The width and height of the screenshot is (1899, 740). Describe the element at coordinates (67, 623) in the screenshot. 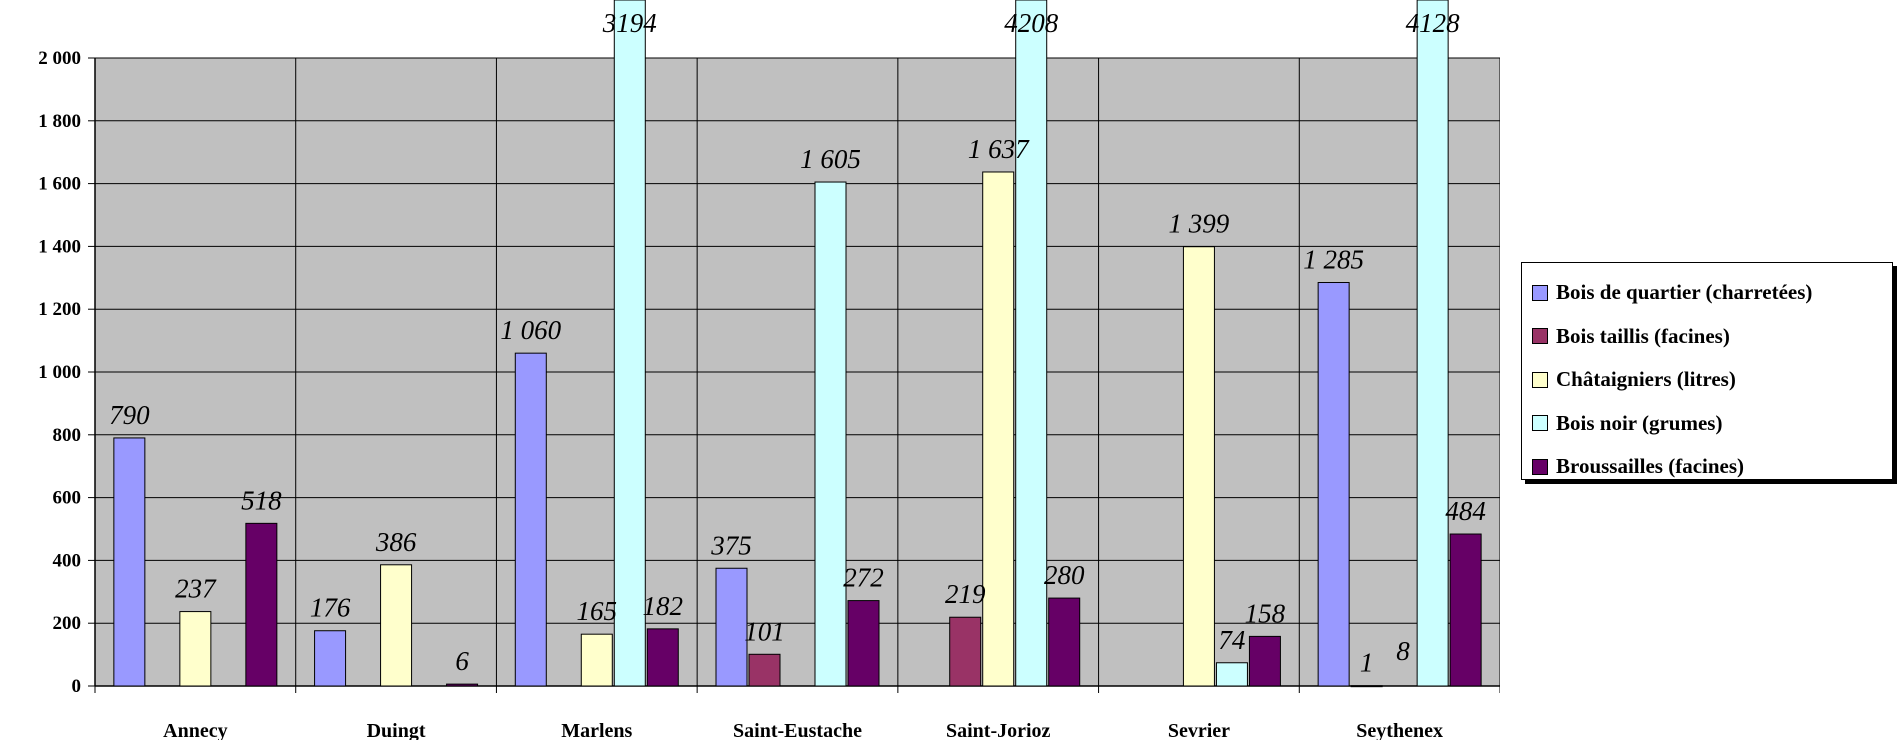

I see `y-tick-label: 200` at that location.